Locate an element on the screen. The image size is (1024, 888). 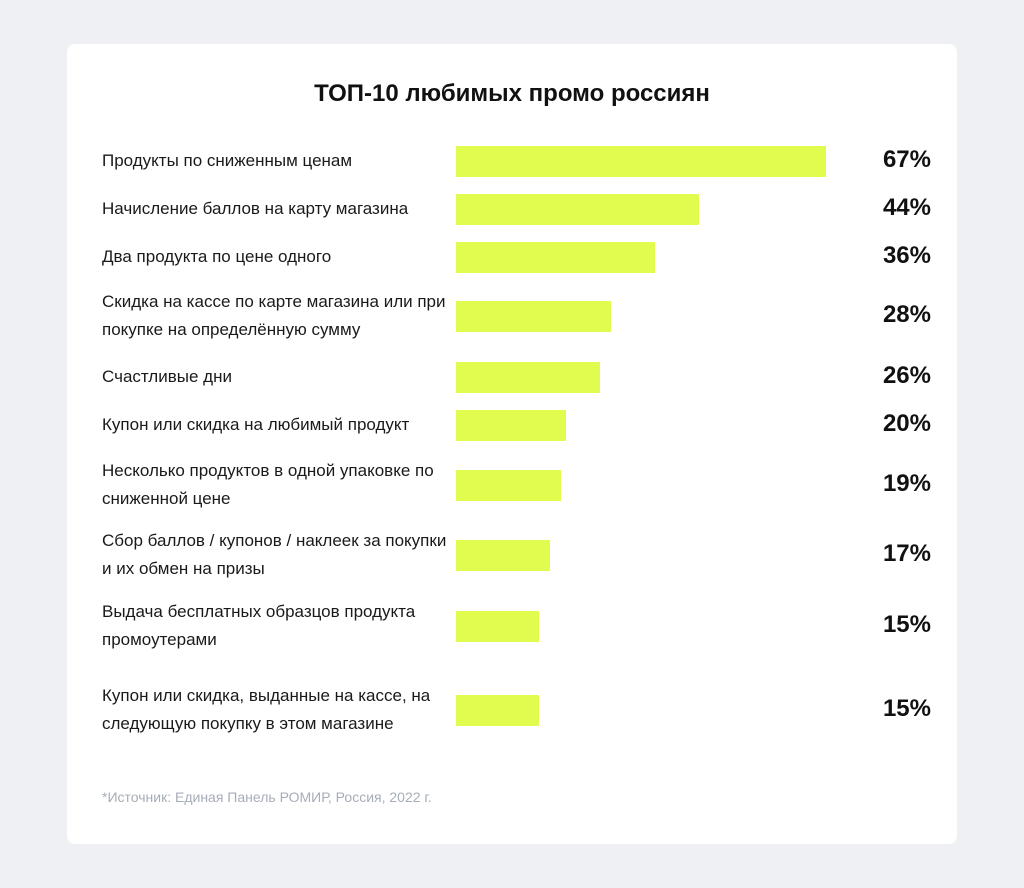
category-label: Купон или скидка на любимый продукт is located at coordinates (256, 424).